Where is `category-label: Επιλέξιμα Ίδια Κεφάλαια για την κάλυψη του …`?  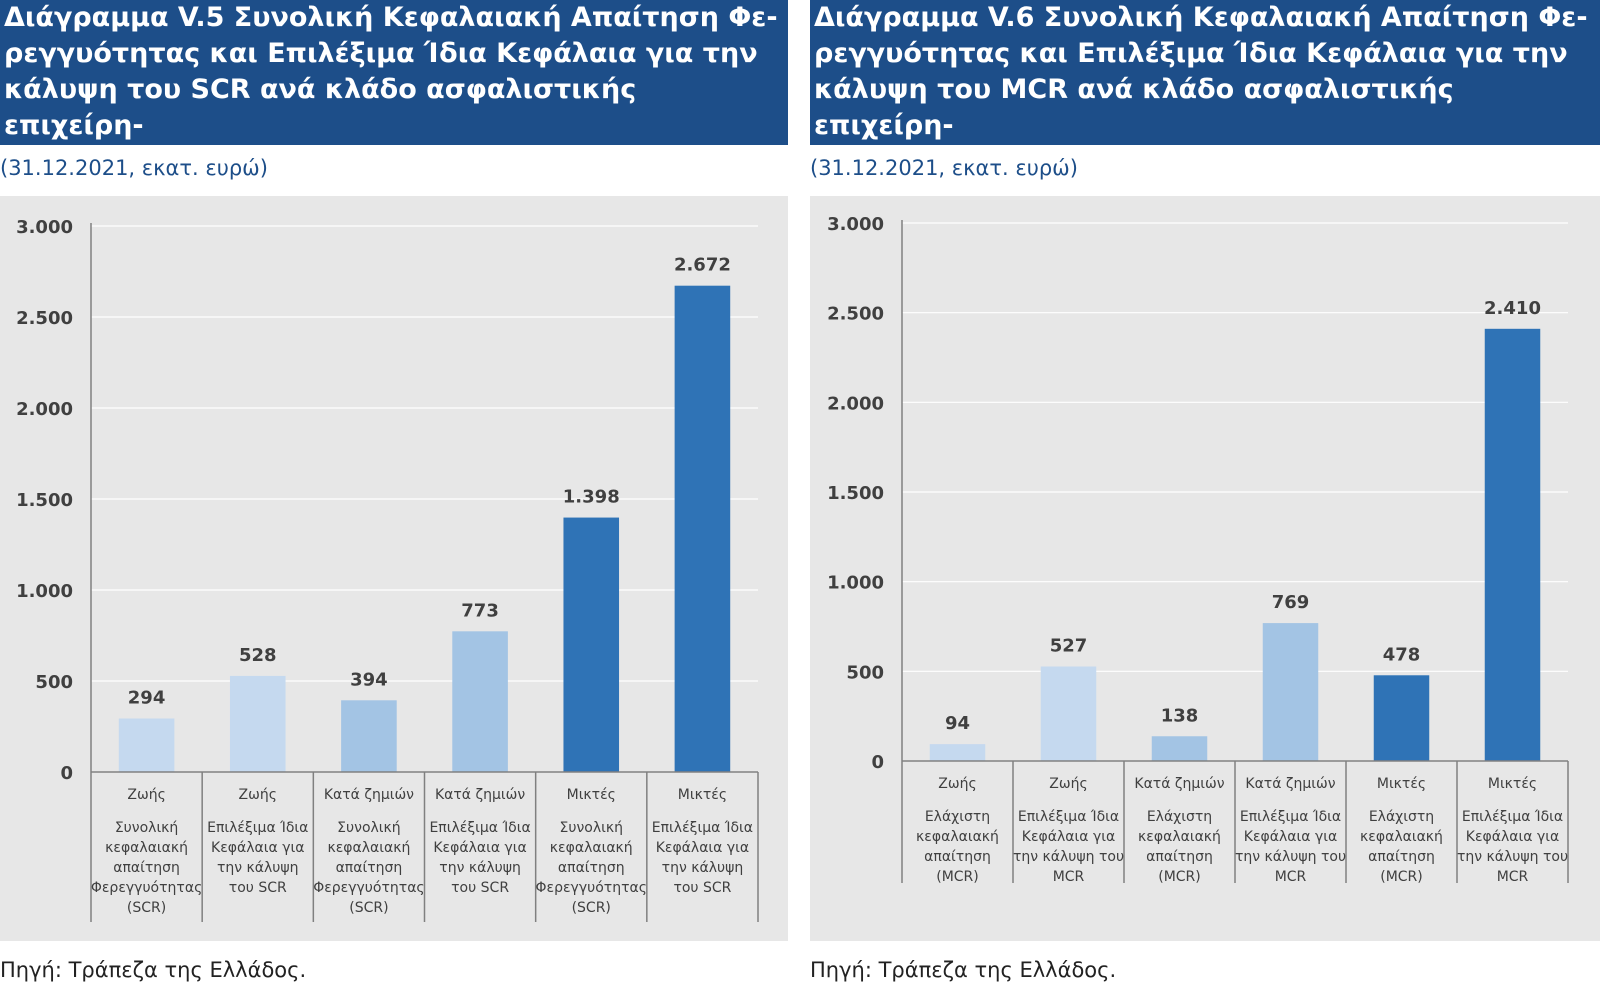 category-label: Επιλέξιμα Ίδια Κεφάλαια για την κάλυψη του … is located at coordinates (479, 858).